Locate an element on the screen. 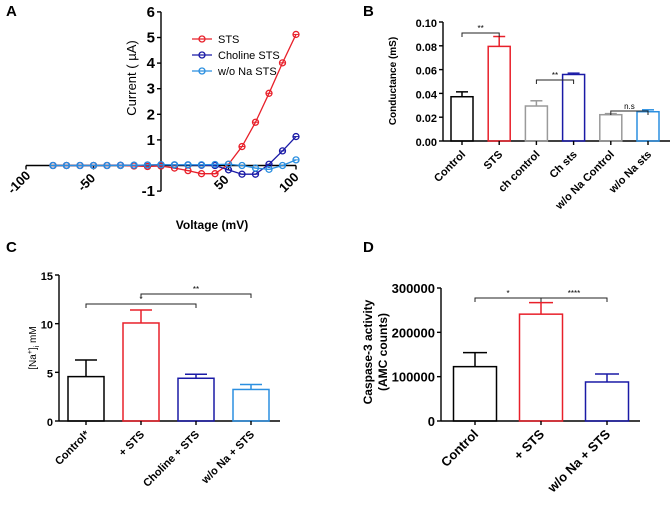 The image size is (670, 505). y-axis-title: [Na+]i mM is located at coordinates (34, 347).